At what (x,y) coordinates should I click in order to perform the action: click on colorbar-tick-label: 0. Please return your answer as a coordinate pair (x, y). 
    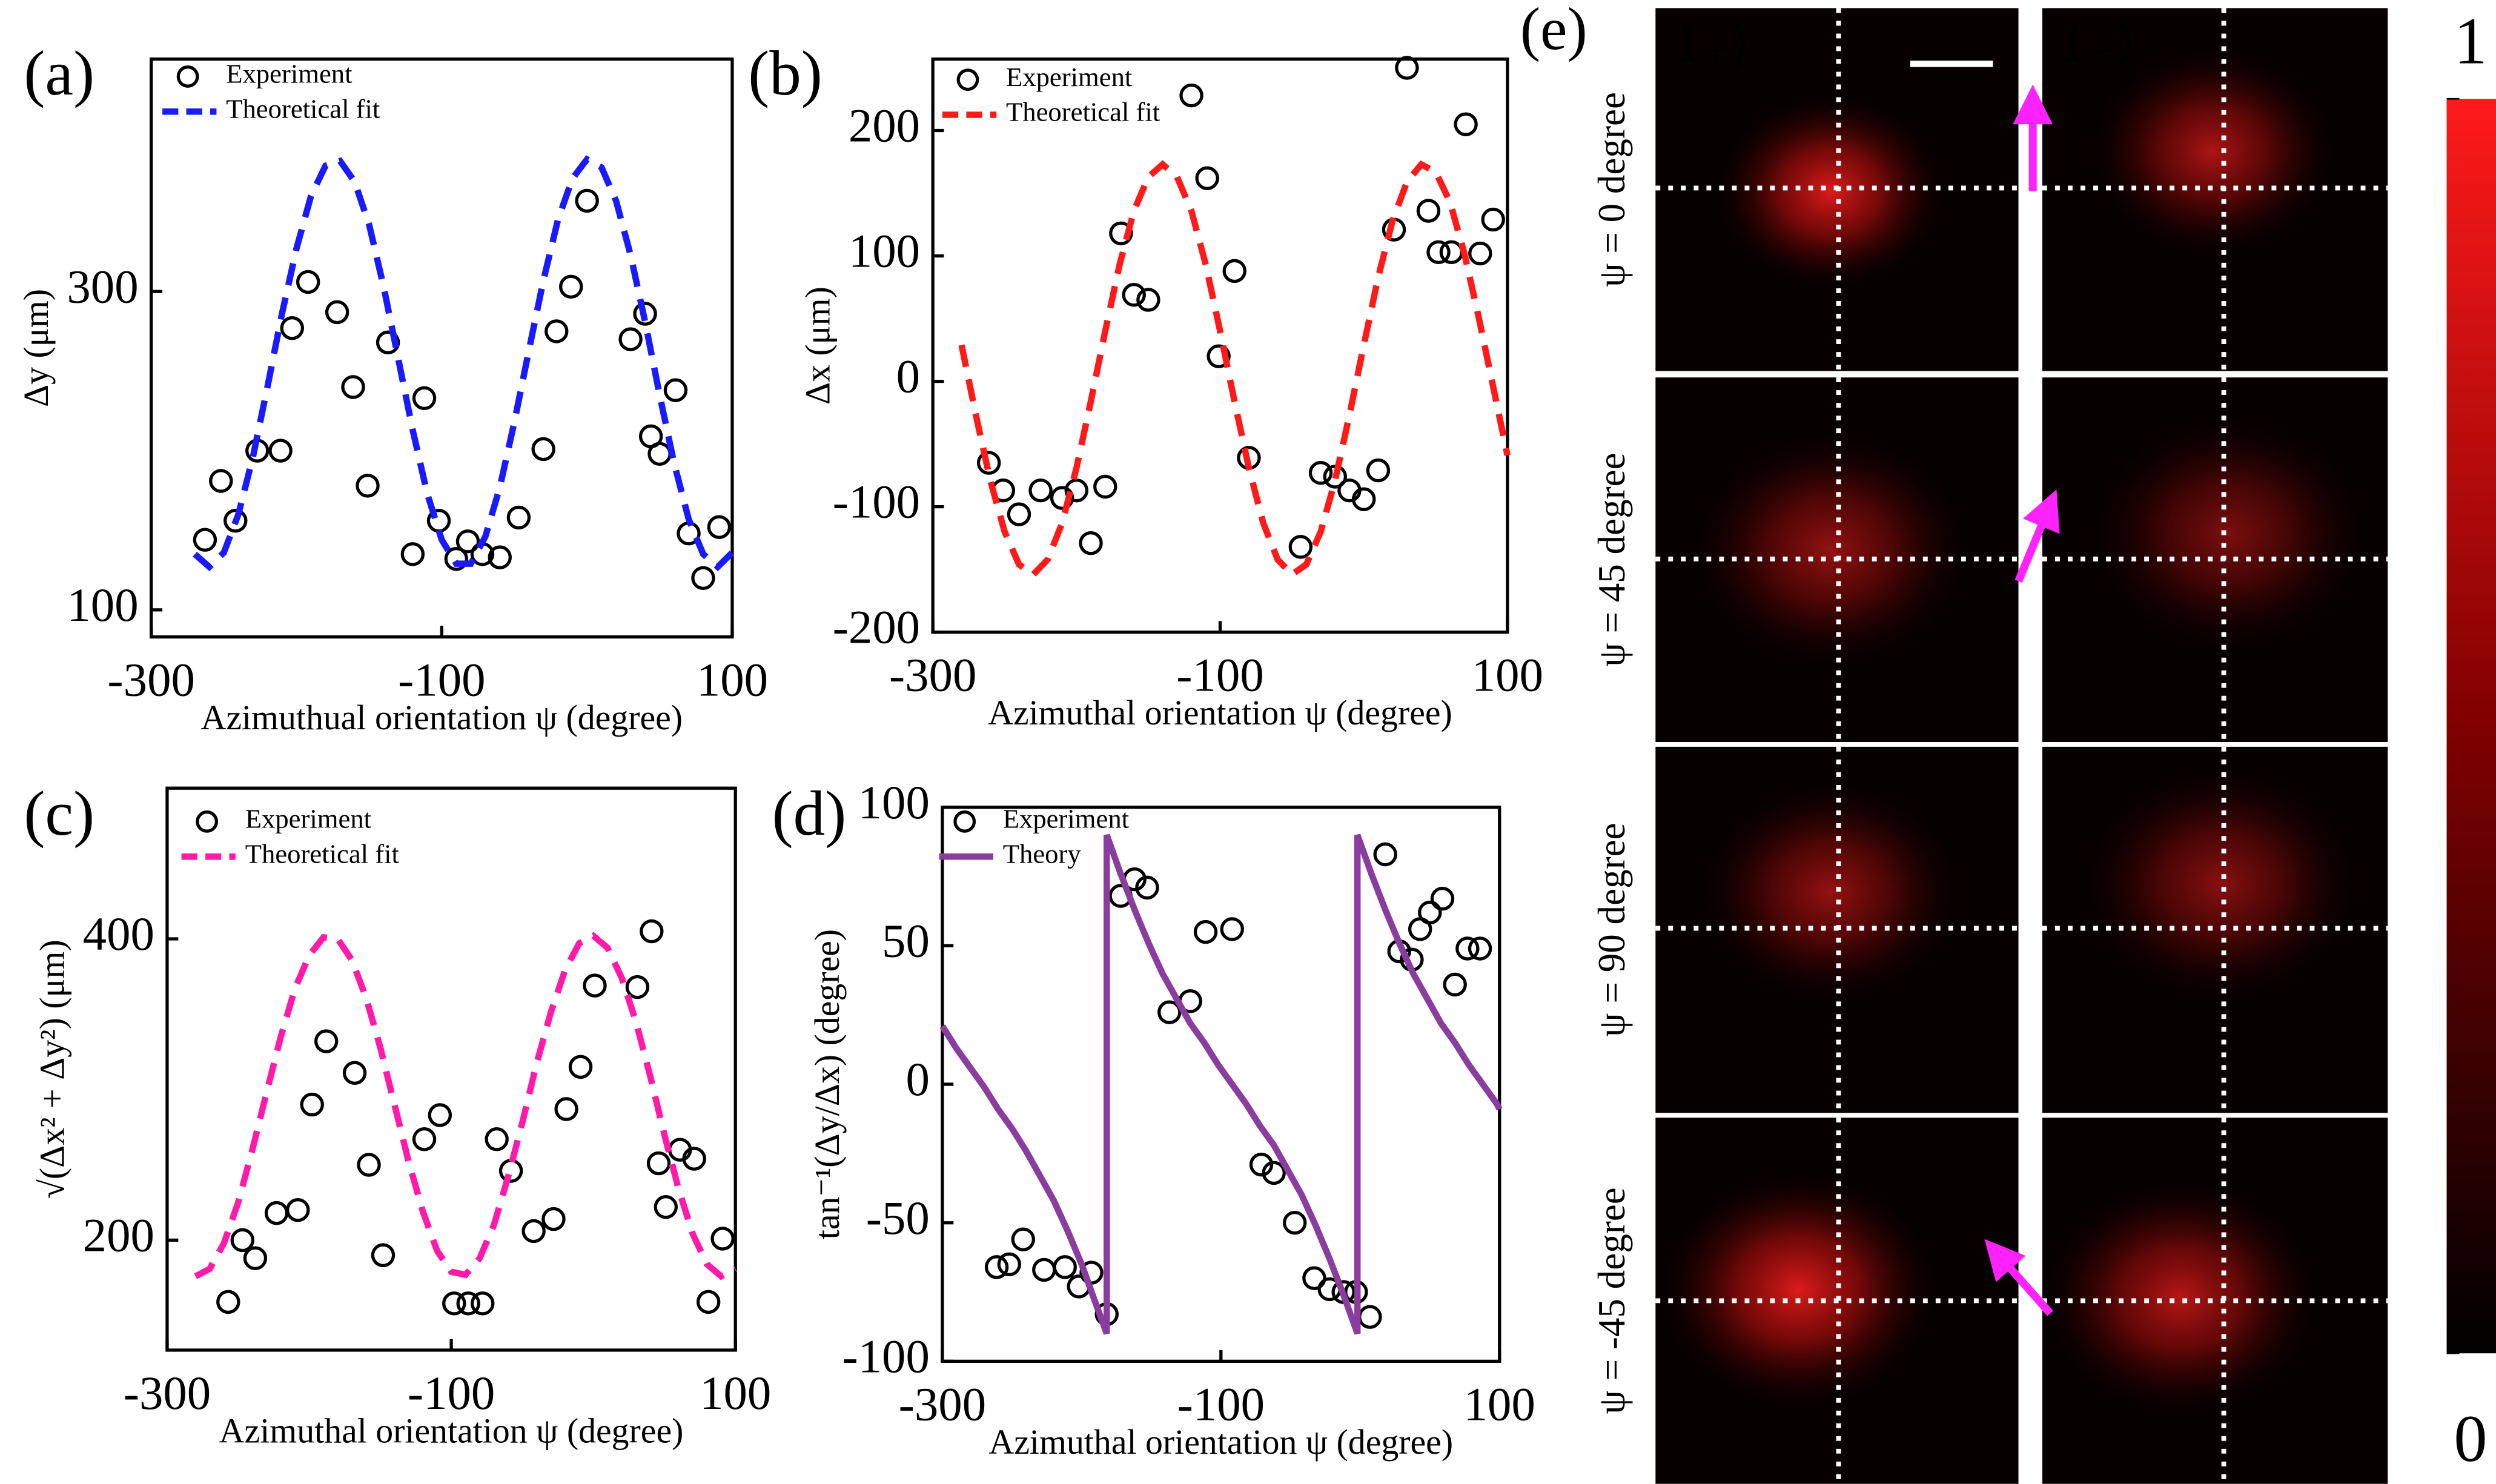
    Looking at the image, I should click on (2470, 1439).